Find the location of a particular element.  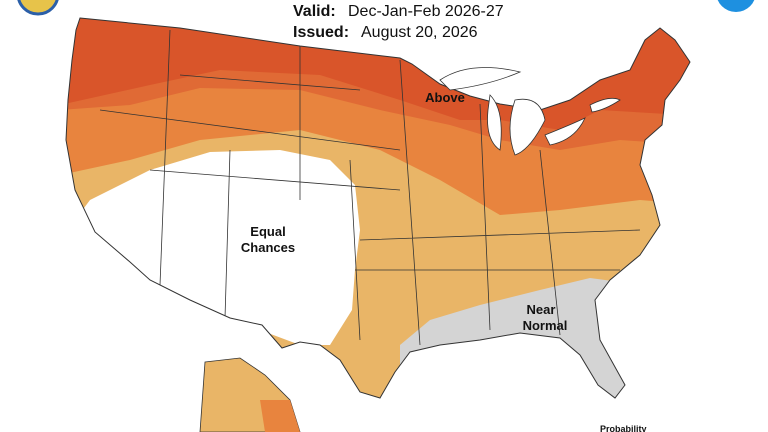

above-label: Above is located at coordinates (445, 97).